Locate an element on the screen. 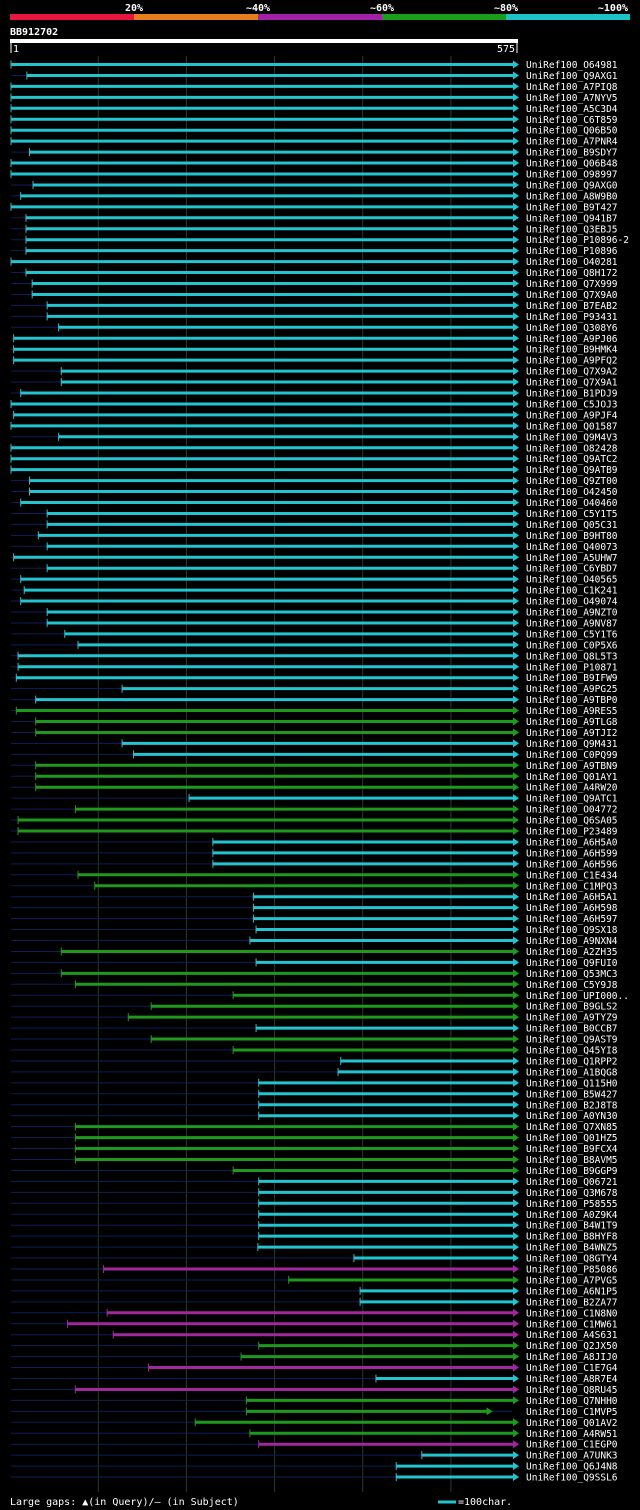 This screenshot has height=1510, width=640. hit-label: UniRef100_B9GLS2 is located at coordinates (572, 1007).